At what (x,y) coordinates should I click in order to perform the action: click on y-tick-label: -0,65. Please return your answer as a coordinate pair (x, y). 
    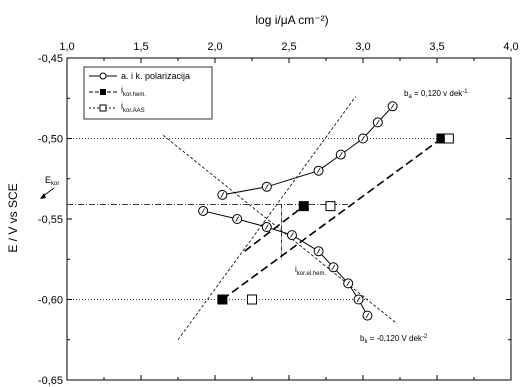
    Looking at the image, I should click on (50, 381).